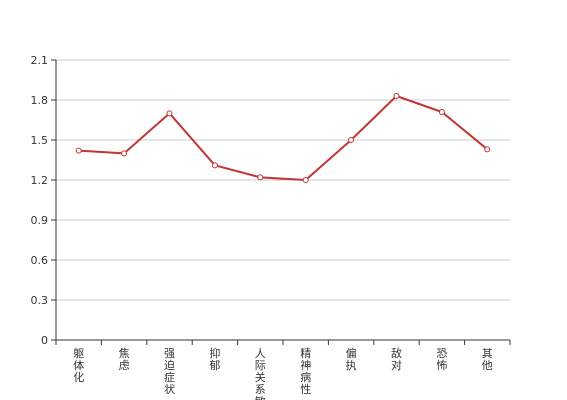 This screenshot has width=567, height=400. I want to click on y-tick-label: 0, so click(44, 340).